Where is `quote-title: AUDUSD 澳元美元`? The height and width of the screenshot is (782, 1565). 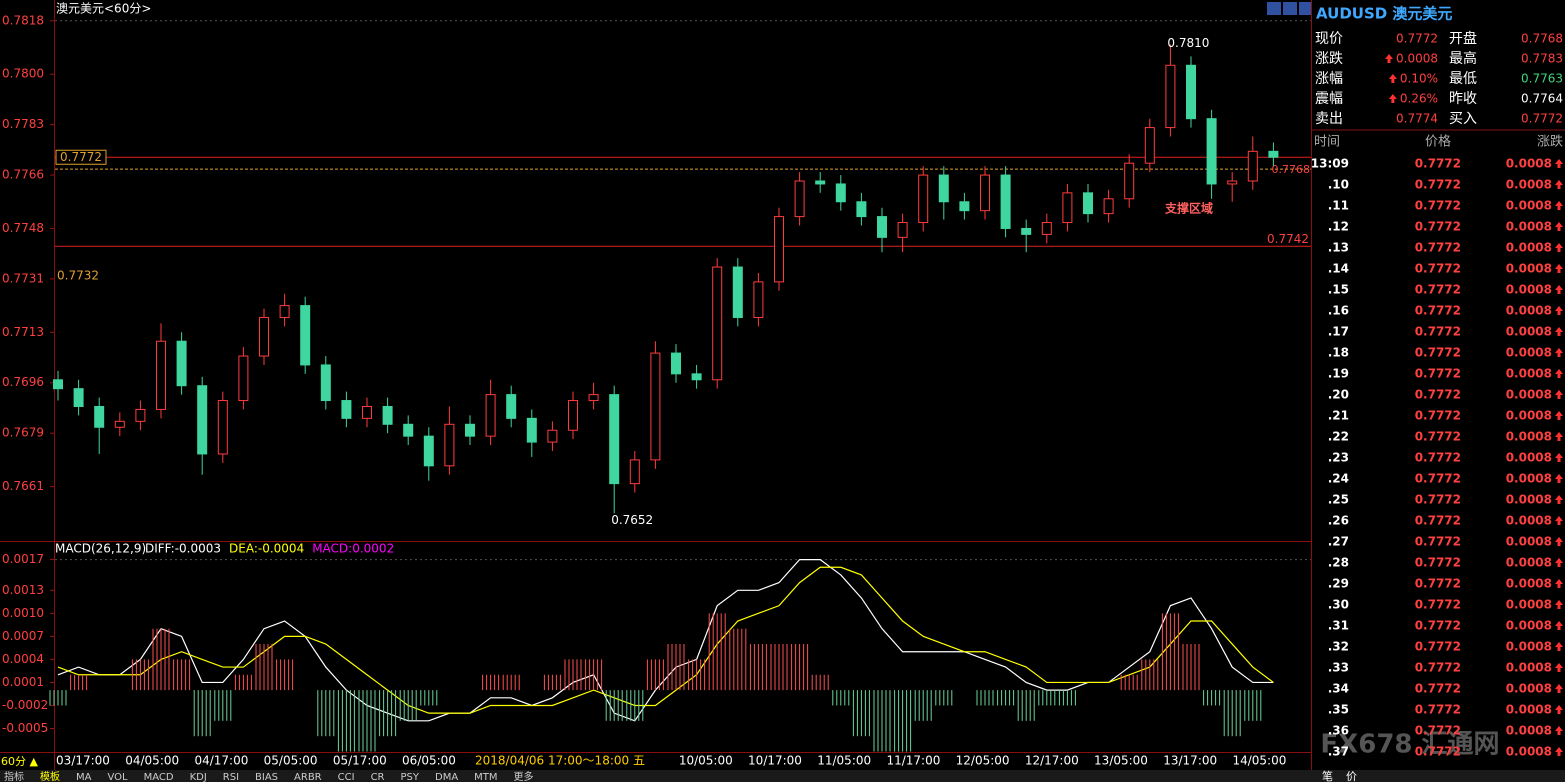
quote-title: AUDUSD 澳元美元 is located at coordinates (1384, 14).